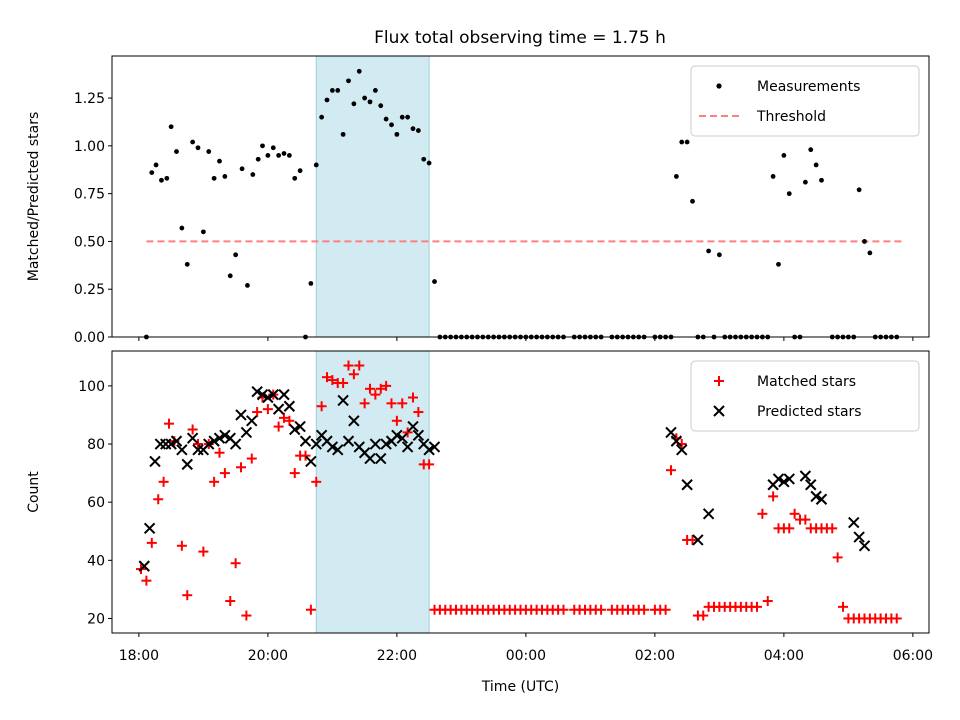  I want to click on y-tick-label: 60, so click(96, 503).